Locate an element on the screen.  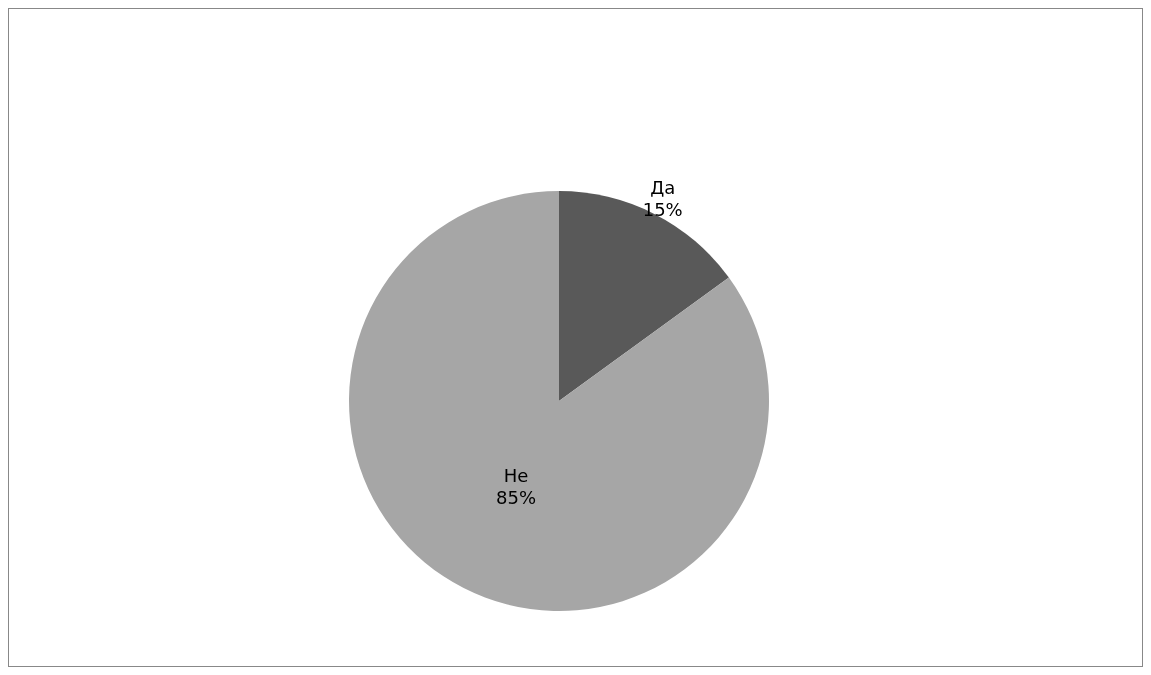
slice-label: Да is located at coordinates (663, 187).